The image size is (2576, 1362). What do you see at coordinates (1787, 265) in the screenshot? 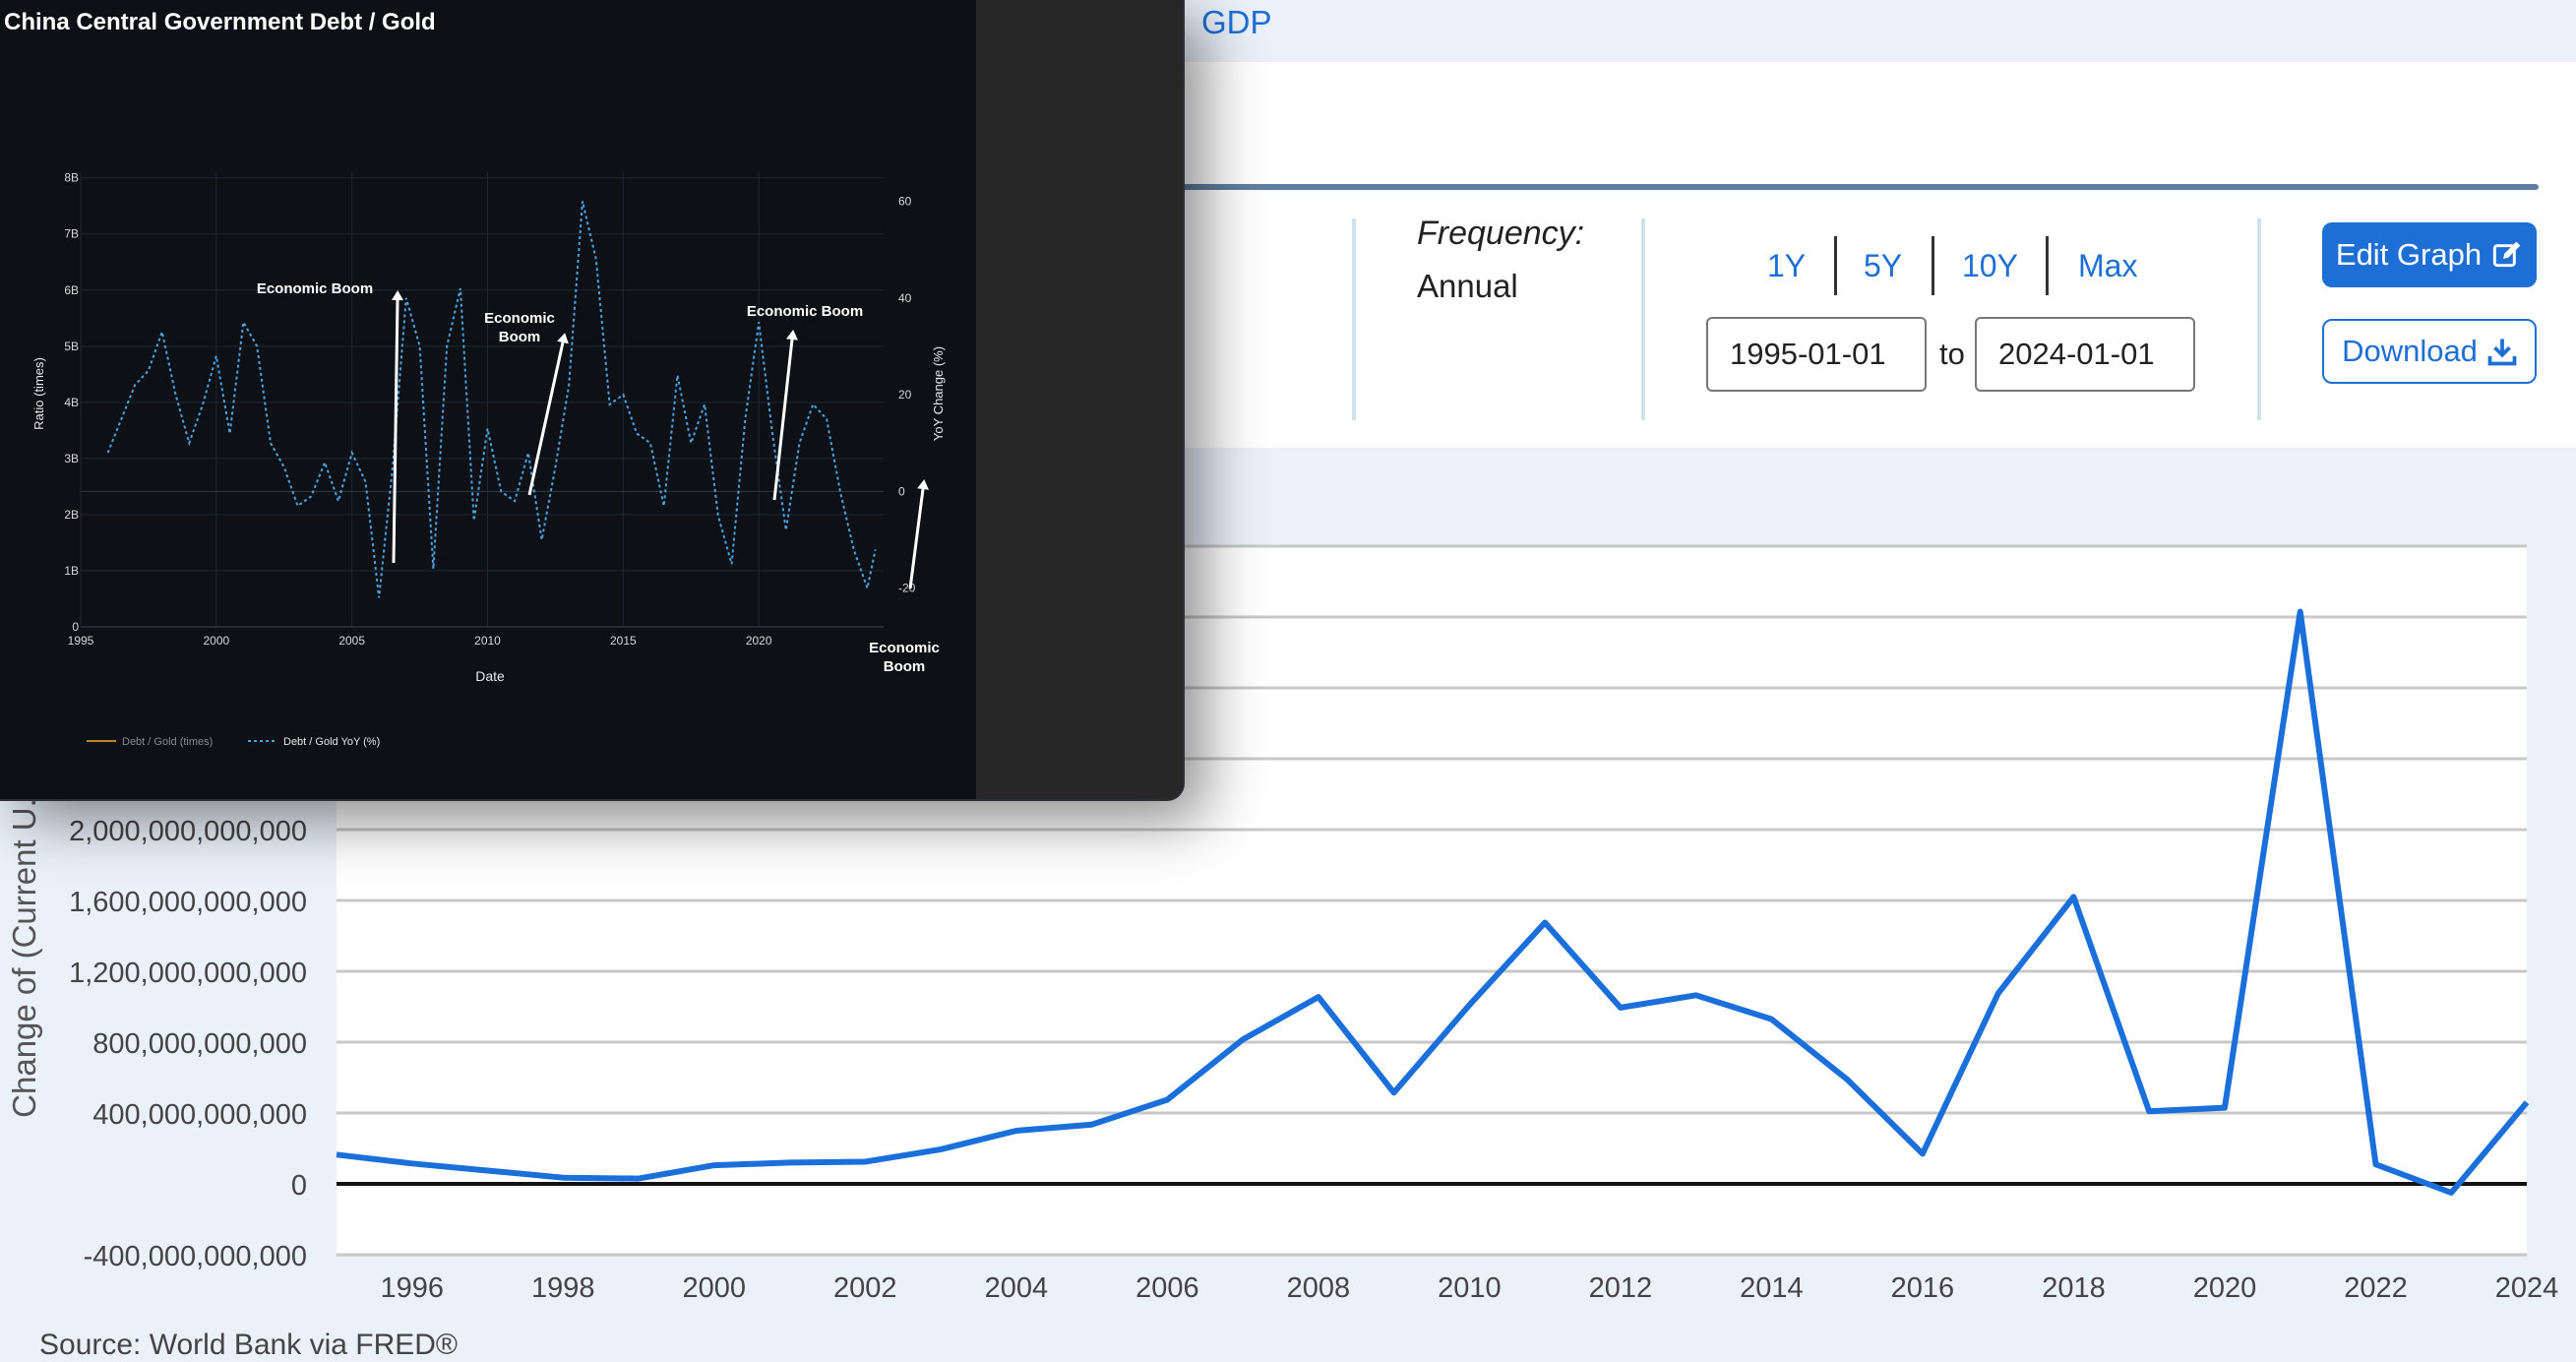
I see `range-button-1y: 1Y` at bounding box center [1787, 265].